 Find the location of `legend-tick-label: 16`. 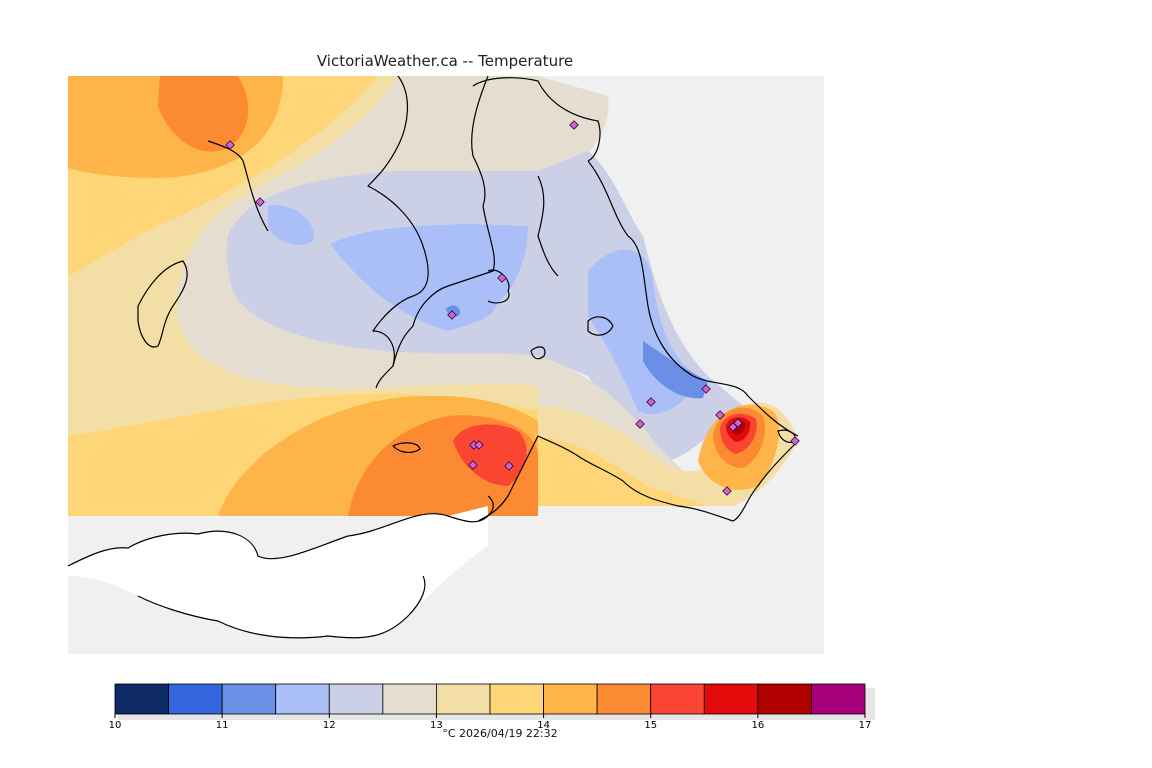

legend-tick-label: 16 is located at coordinates (757, 725).